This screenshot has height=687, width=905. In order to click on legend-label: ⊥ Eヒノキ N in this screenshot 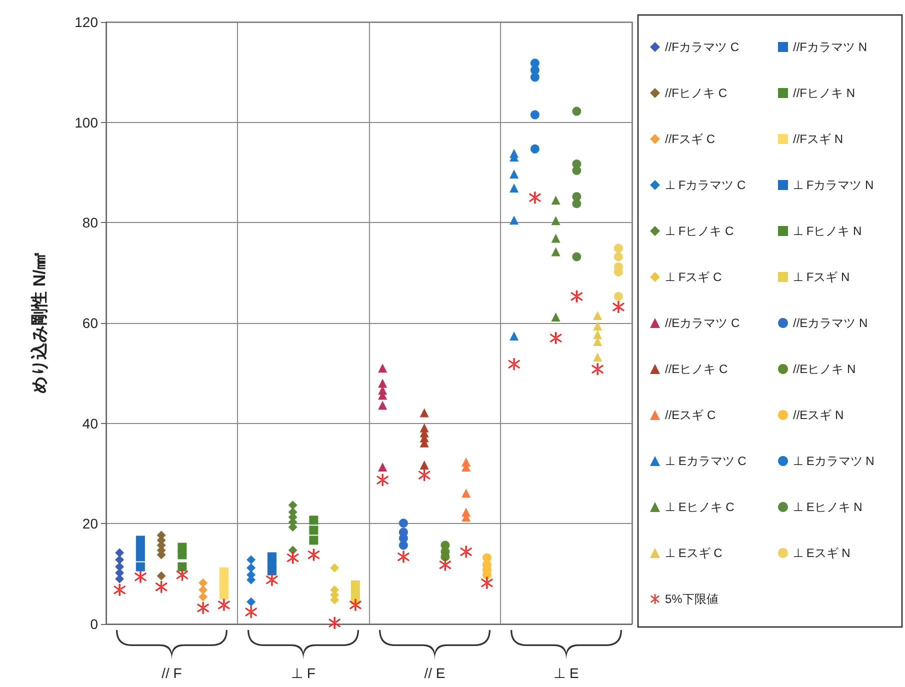, I will do `click(827, 507)`.